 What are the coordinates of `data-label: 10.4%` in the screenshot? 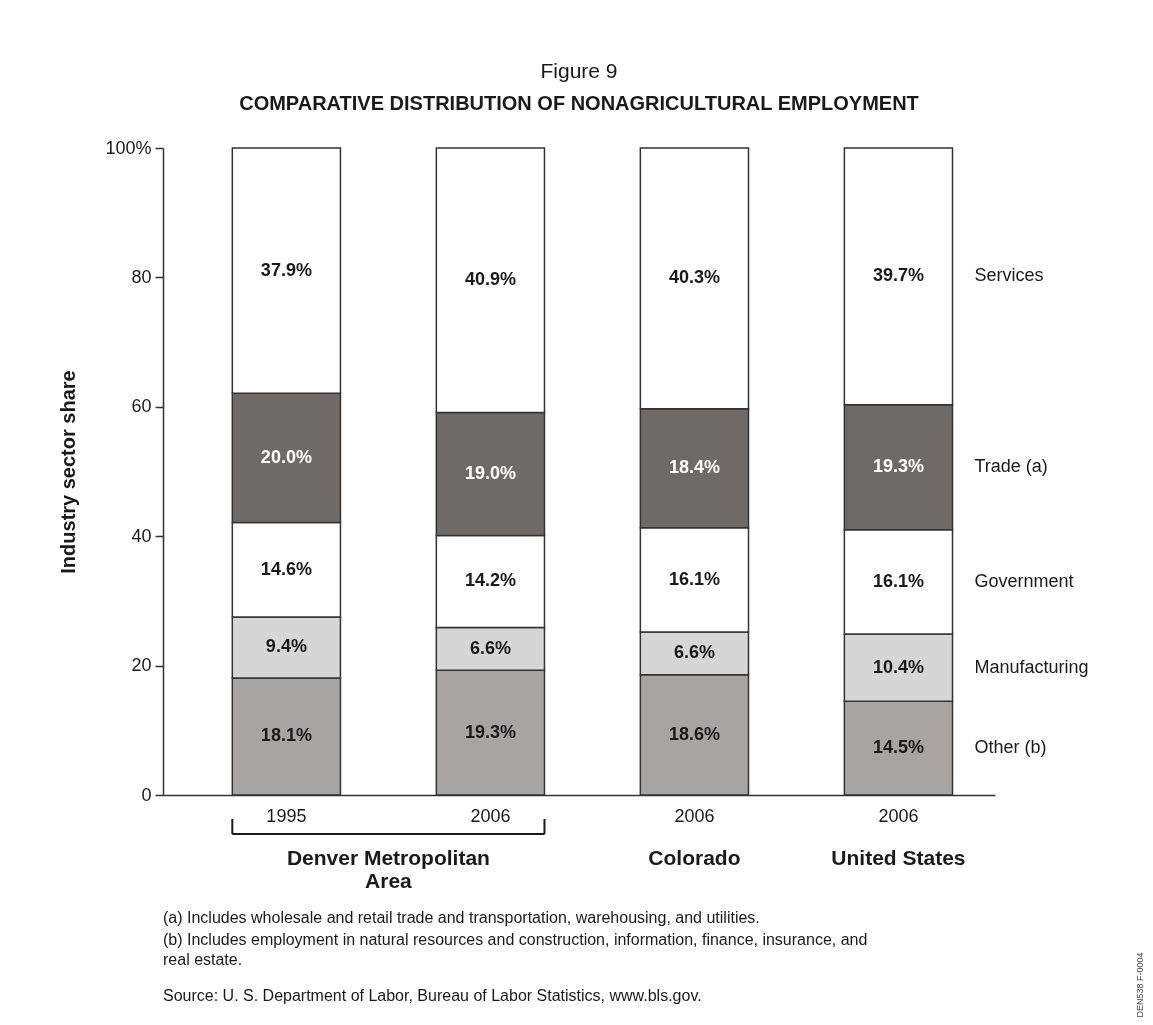 It's located at (898, 666).